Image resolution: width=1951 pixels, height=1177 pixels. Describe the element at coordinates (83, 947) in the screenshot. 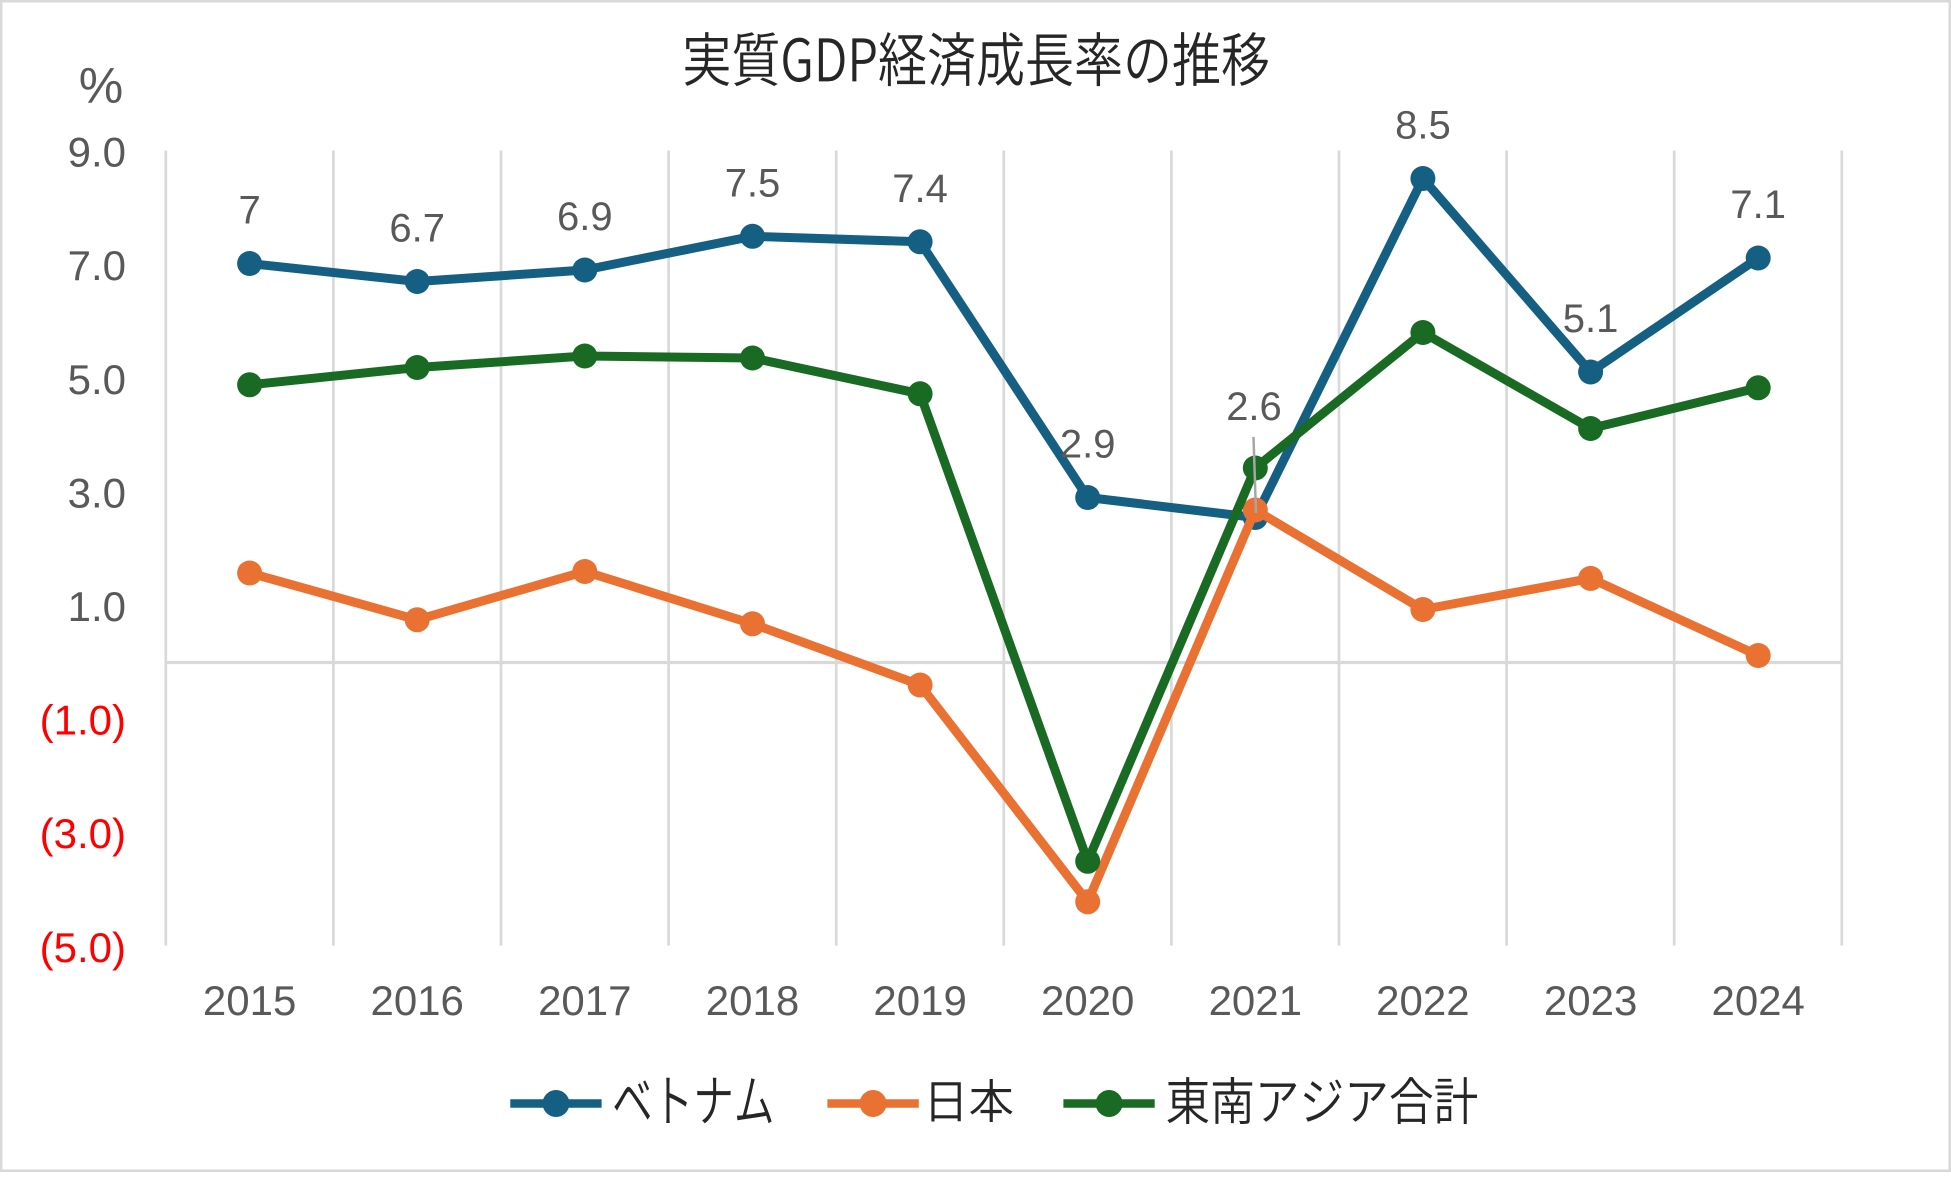

I see `svg-text: (5.0)` at that location.